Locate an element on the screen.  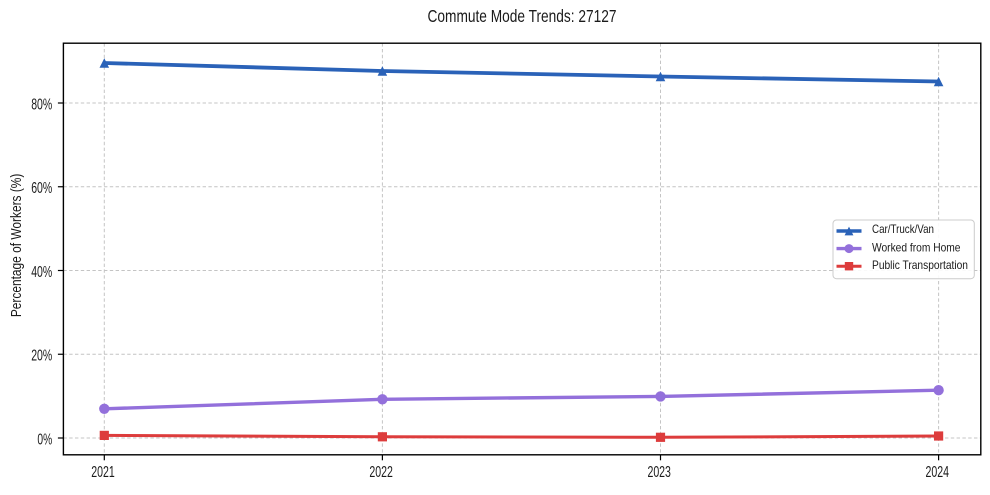
svg-text: 2022 is located at coordinates (381, 472).